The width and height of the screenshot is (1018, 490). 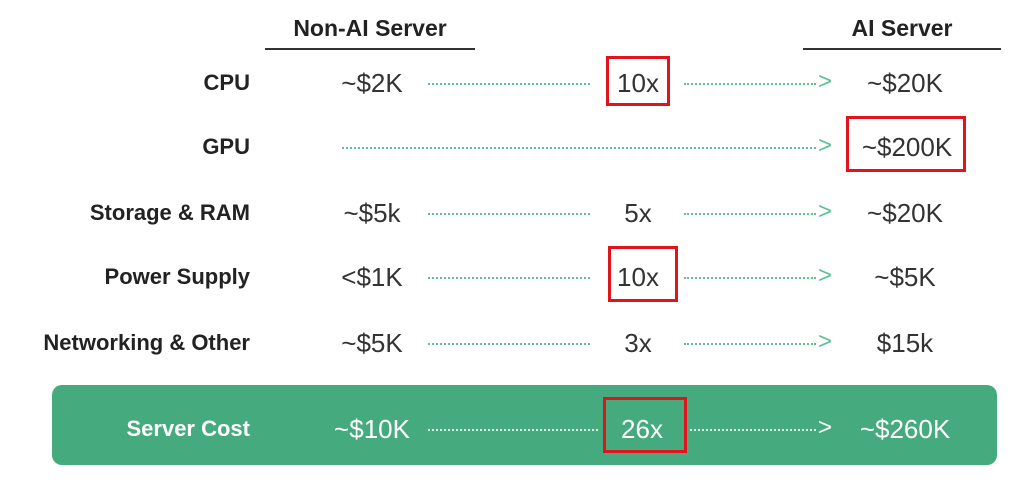 What do you see at coordinates (372, 83) in the screenshot?
I see `non-ai-value: ~$2K` at bounding box center [372, 83].